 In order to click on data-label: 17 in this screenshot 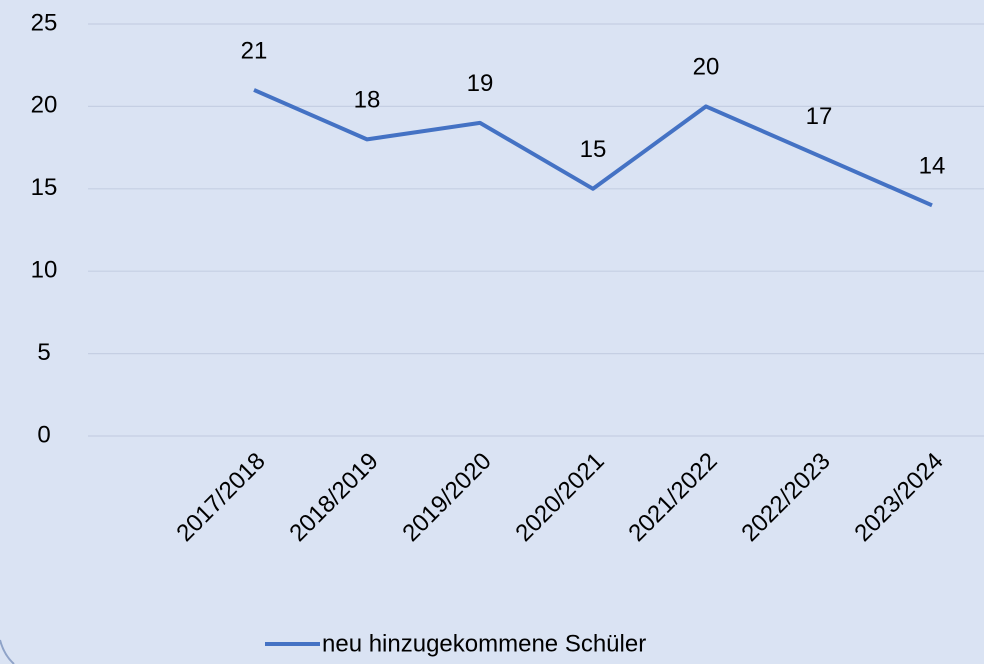, I will do `click(819, 116)`.